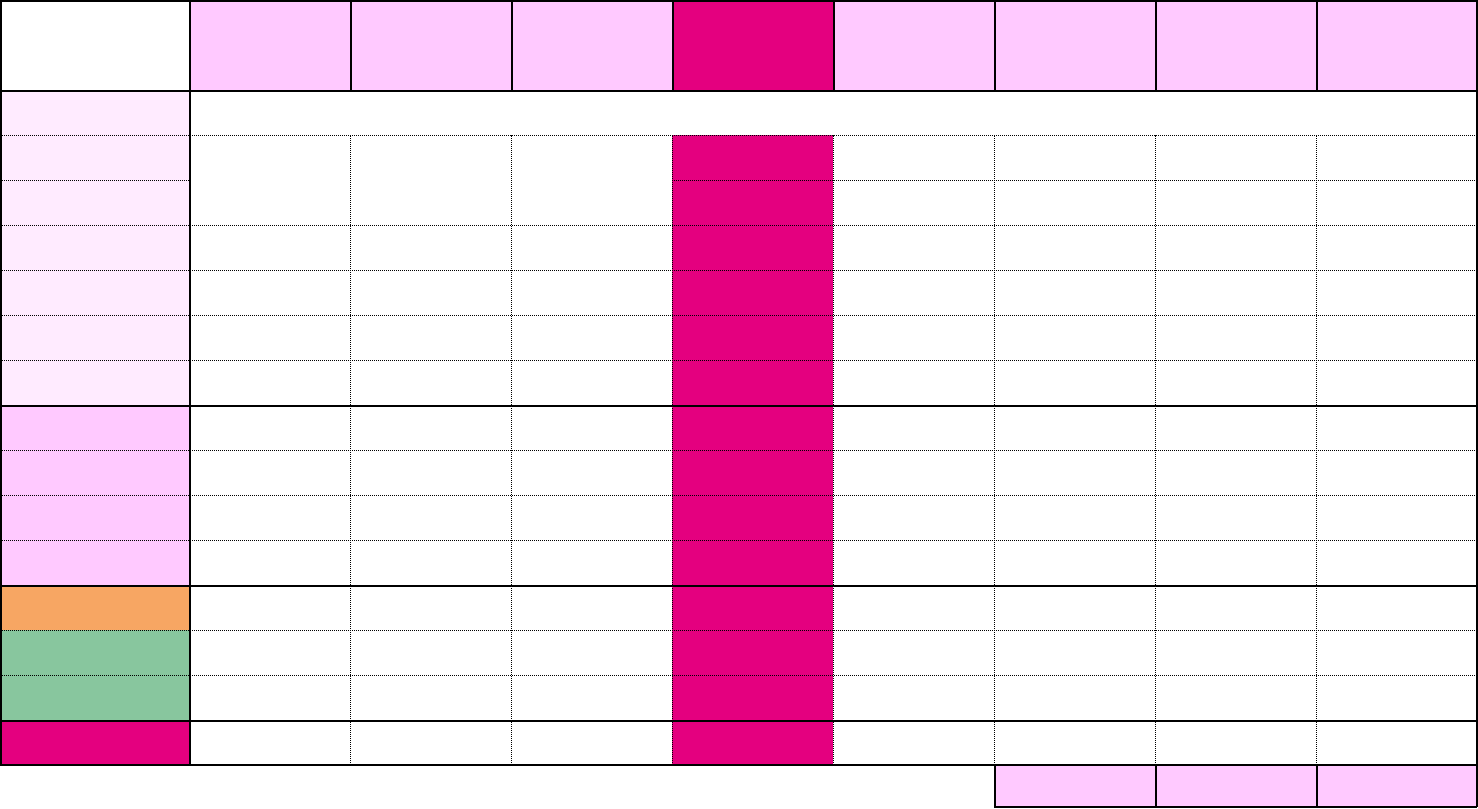 The width and height of the screenshot is (1478, 809). I want to click on grid-right-border, so click(1477, 382).